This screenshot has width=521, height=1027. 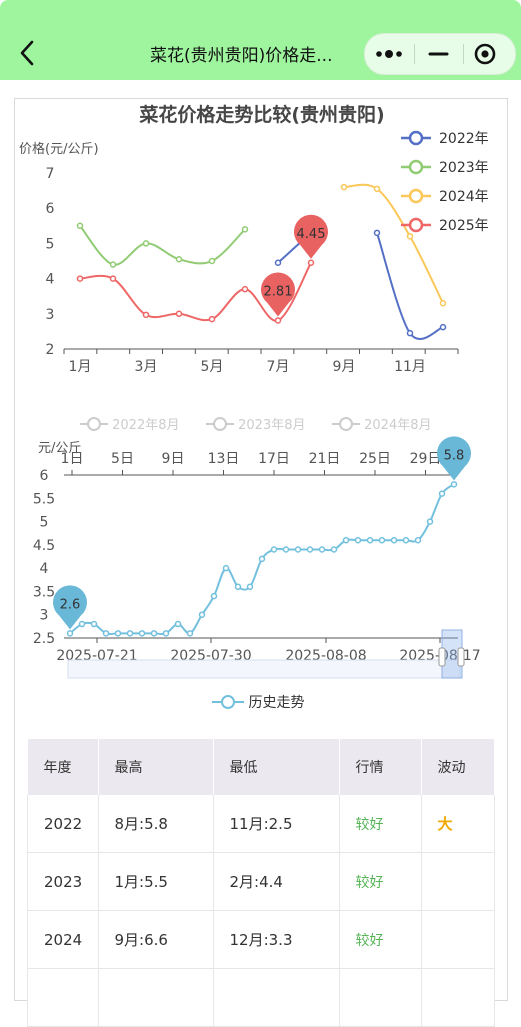 I want to click on minus-icon, so click(x=438, y=54).